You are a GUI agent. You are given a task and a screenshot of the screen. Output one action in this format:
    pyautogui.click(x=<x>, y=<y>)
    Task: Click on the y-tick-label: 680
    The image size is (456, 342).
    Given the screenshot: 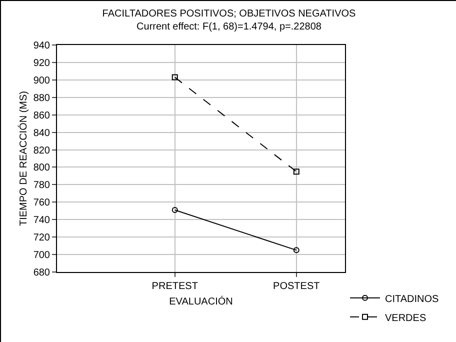 What is the action you would take?
    pyautogui.click(x=41, y=273)
    